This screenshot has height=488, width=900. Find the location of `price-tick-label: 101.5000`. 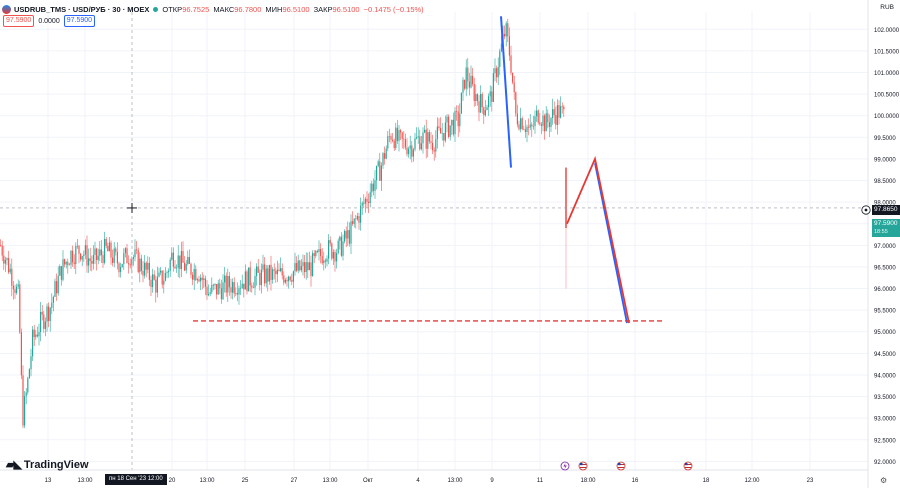

price-tick-label: 101.5000 is located at coordinates (887, 52).